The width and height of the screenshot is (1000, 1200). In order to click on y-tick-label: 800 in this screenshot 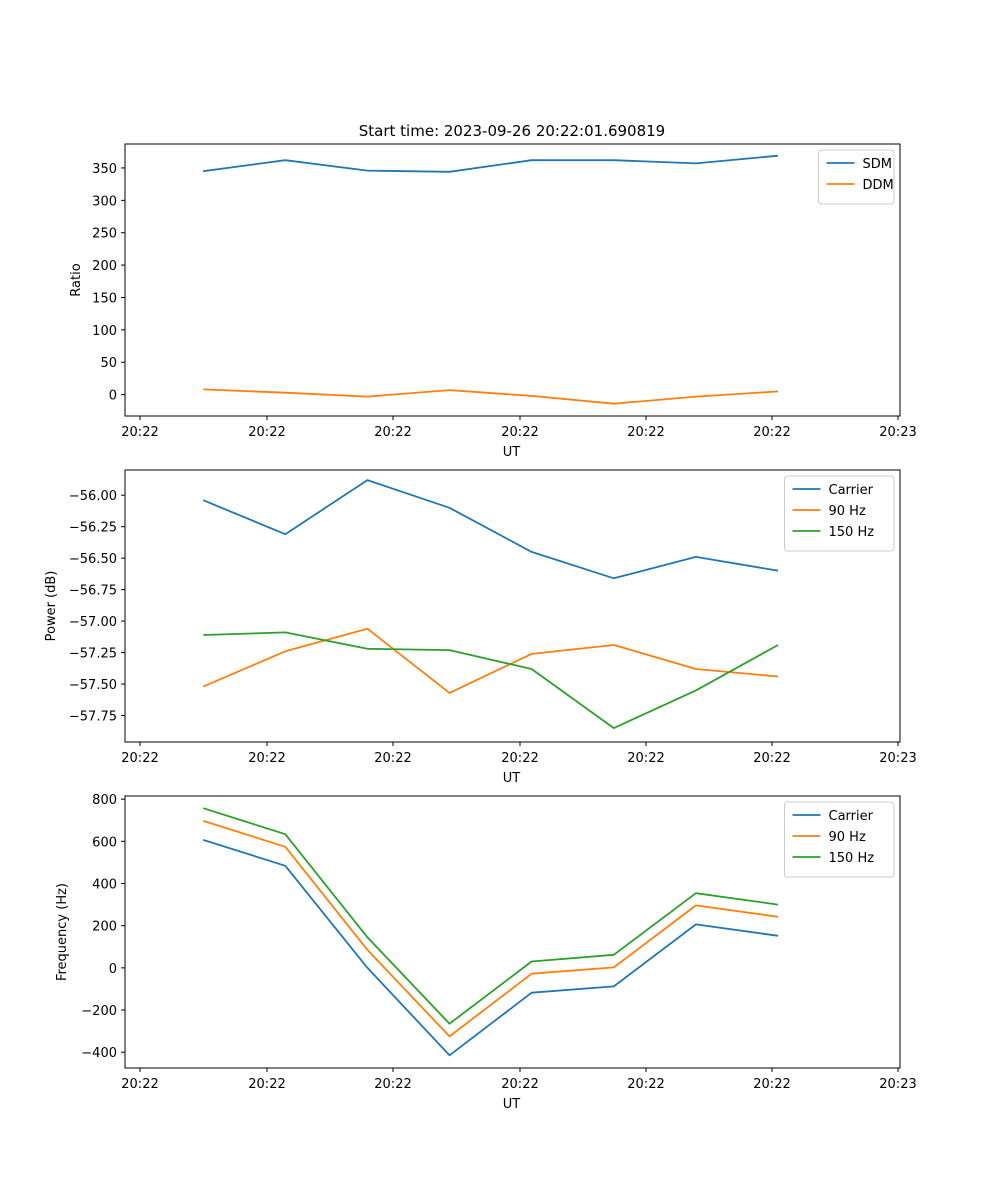, I will do `click(104, 800)`.